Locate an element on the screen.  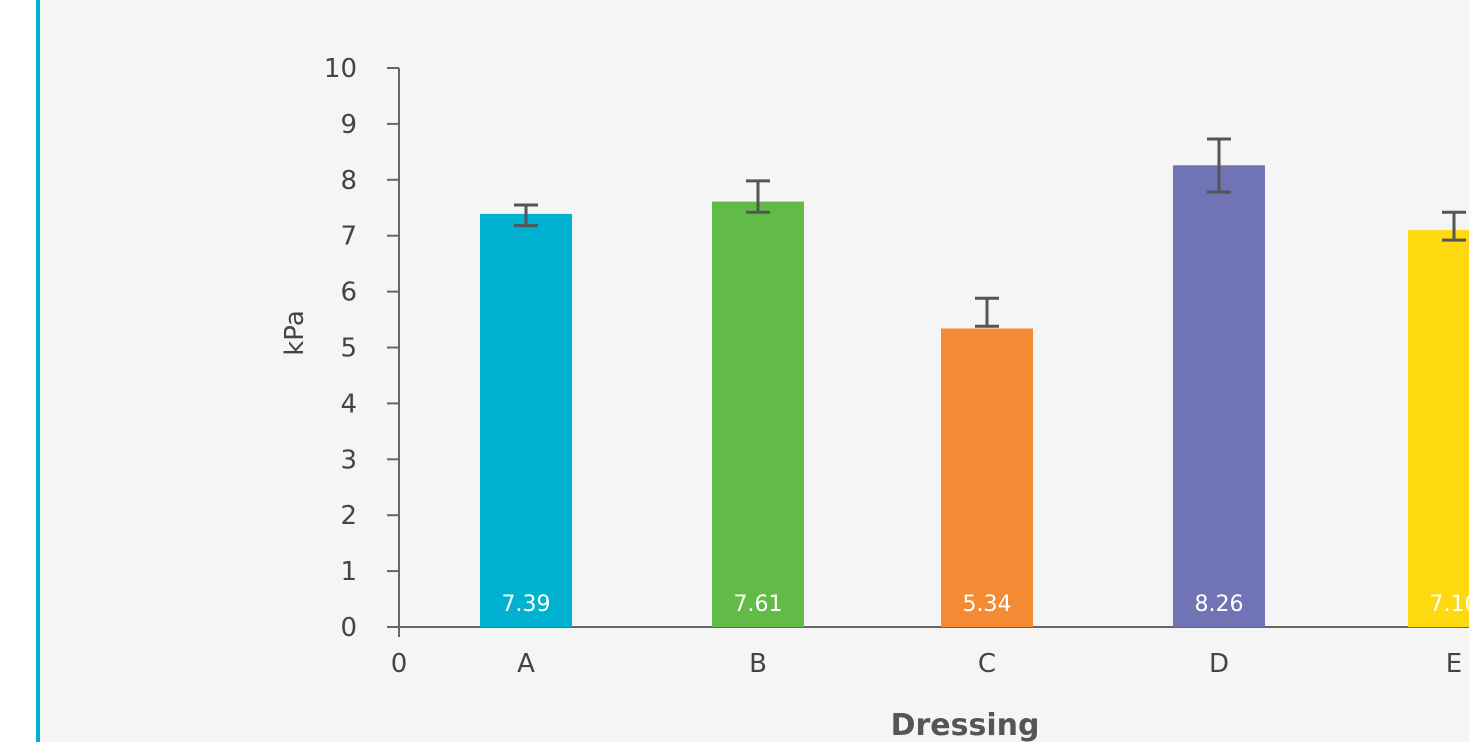
y-tick-label: 0 is located at coordinates (348, 628).